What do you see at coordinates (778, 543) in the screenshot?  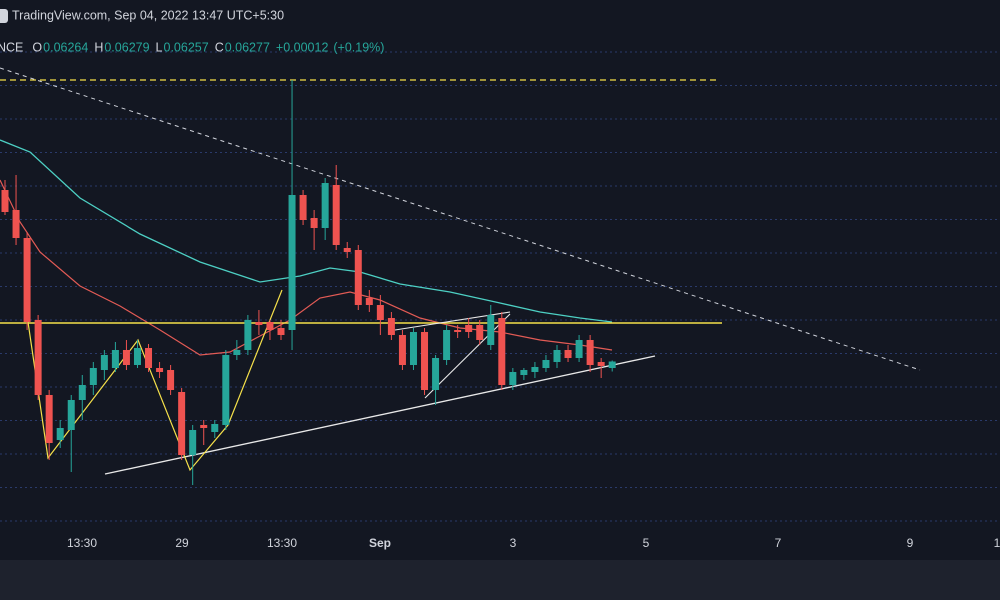 I see `x-tick-label: 7` at bounding box center [778, 543].